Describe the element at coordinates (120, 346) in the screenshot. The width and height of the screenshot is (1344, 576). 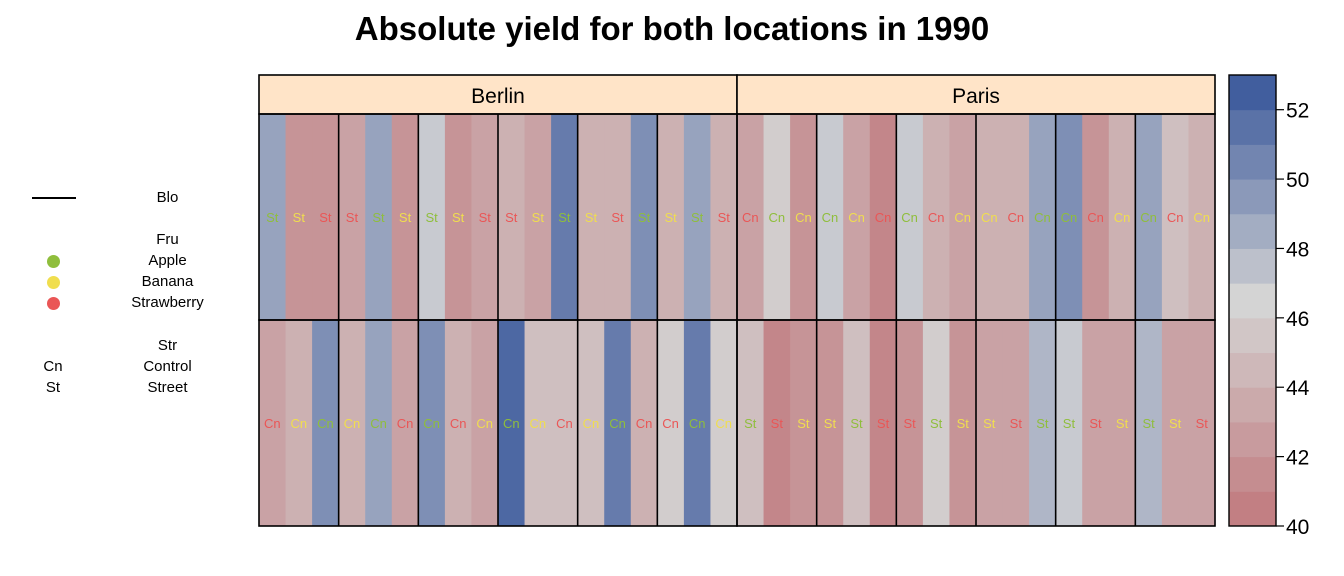
I see `legend-street-title-row: Str` at that location.